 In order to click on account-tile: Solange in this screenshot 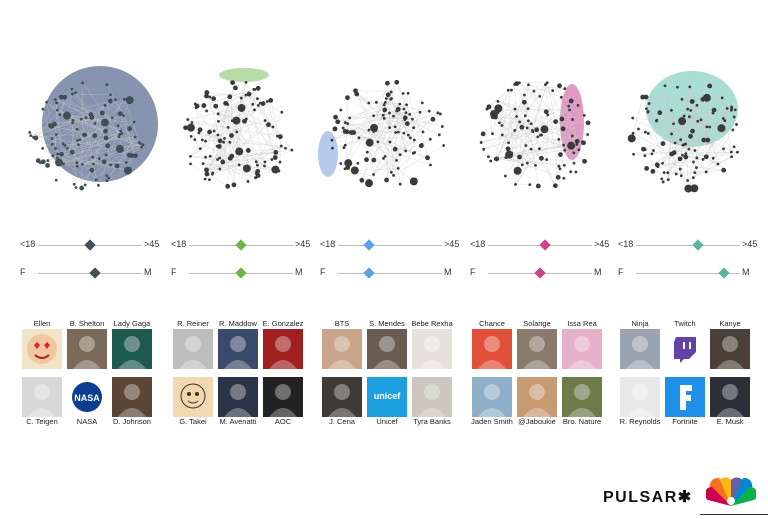, I will do `click(537, 344)`.